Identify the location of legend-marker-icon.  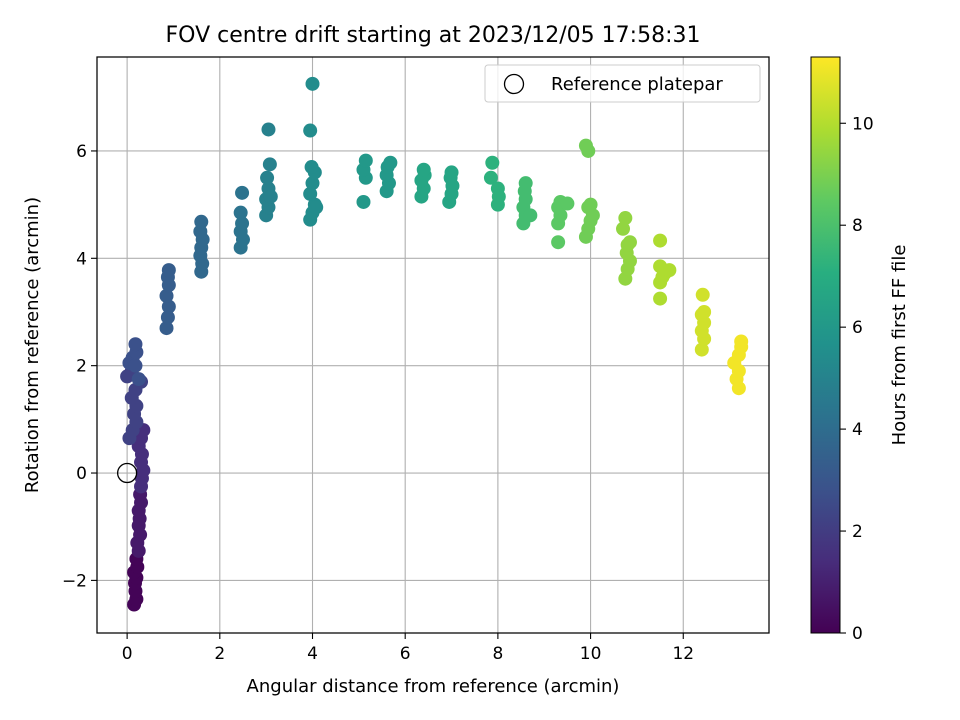
(514, 84).